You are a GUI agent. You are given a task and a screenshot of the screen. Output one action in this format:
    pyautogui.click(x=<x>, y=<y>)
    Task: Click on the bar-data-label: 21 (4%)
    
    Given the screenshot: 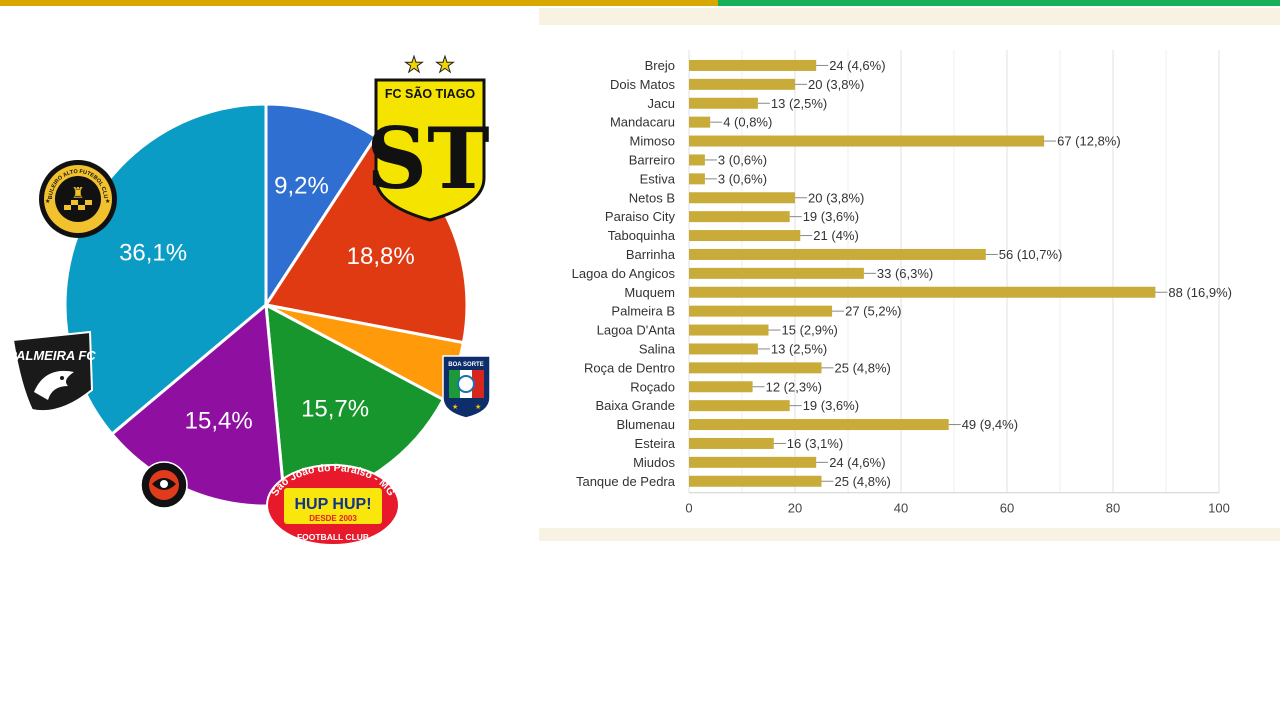 What is the action you would take?
    pyautogui.click(x=836, y=235)
    